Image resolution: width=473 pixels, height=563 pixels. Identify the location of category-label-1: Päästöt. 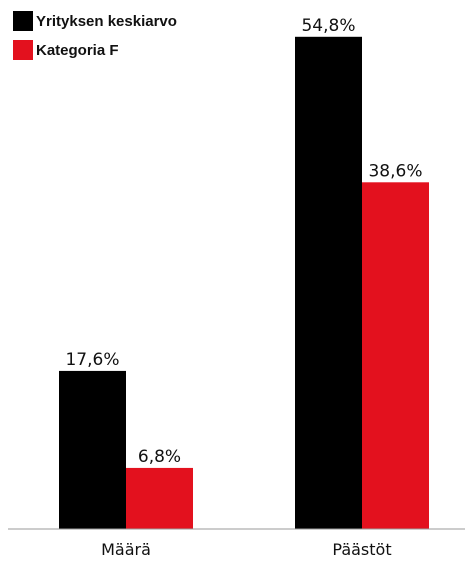
(361, 549).